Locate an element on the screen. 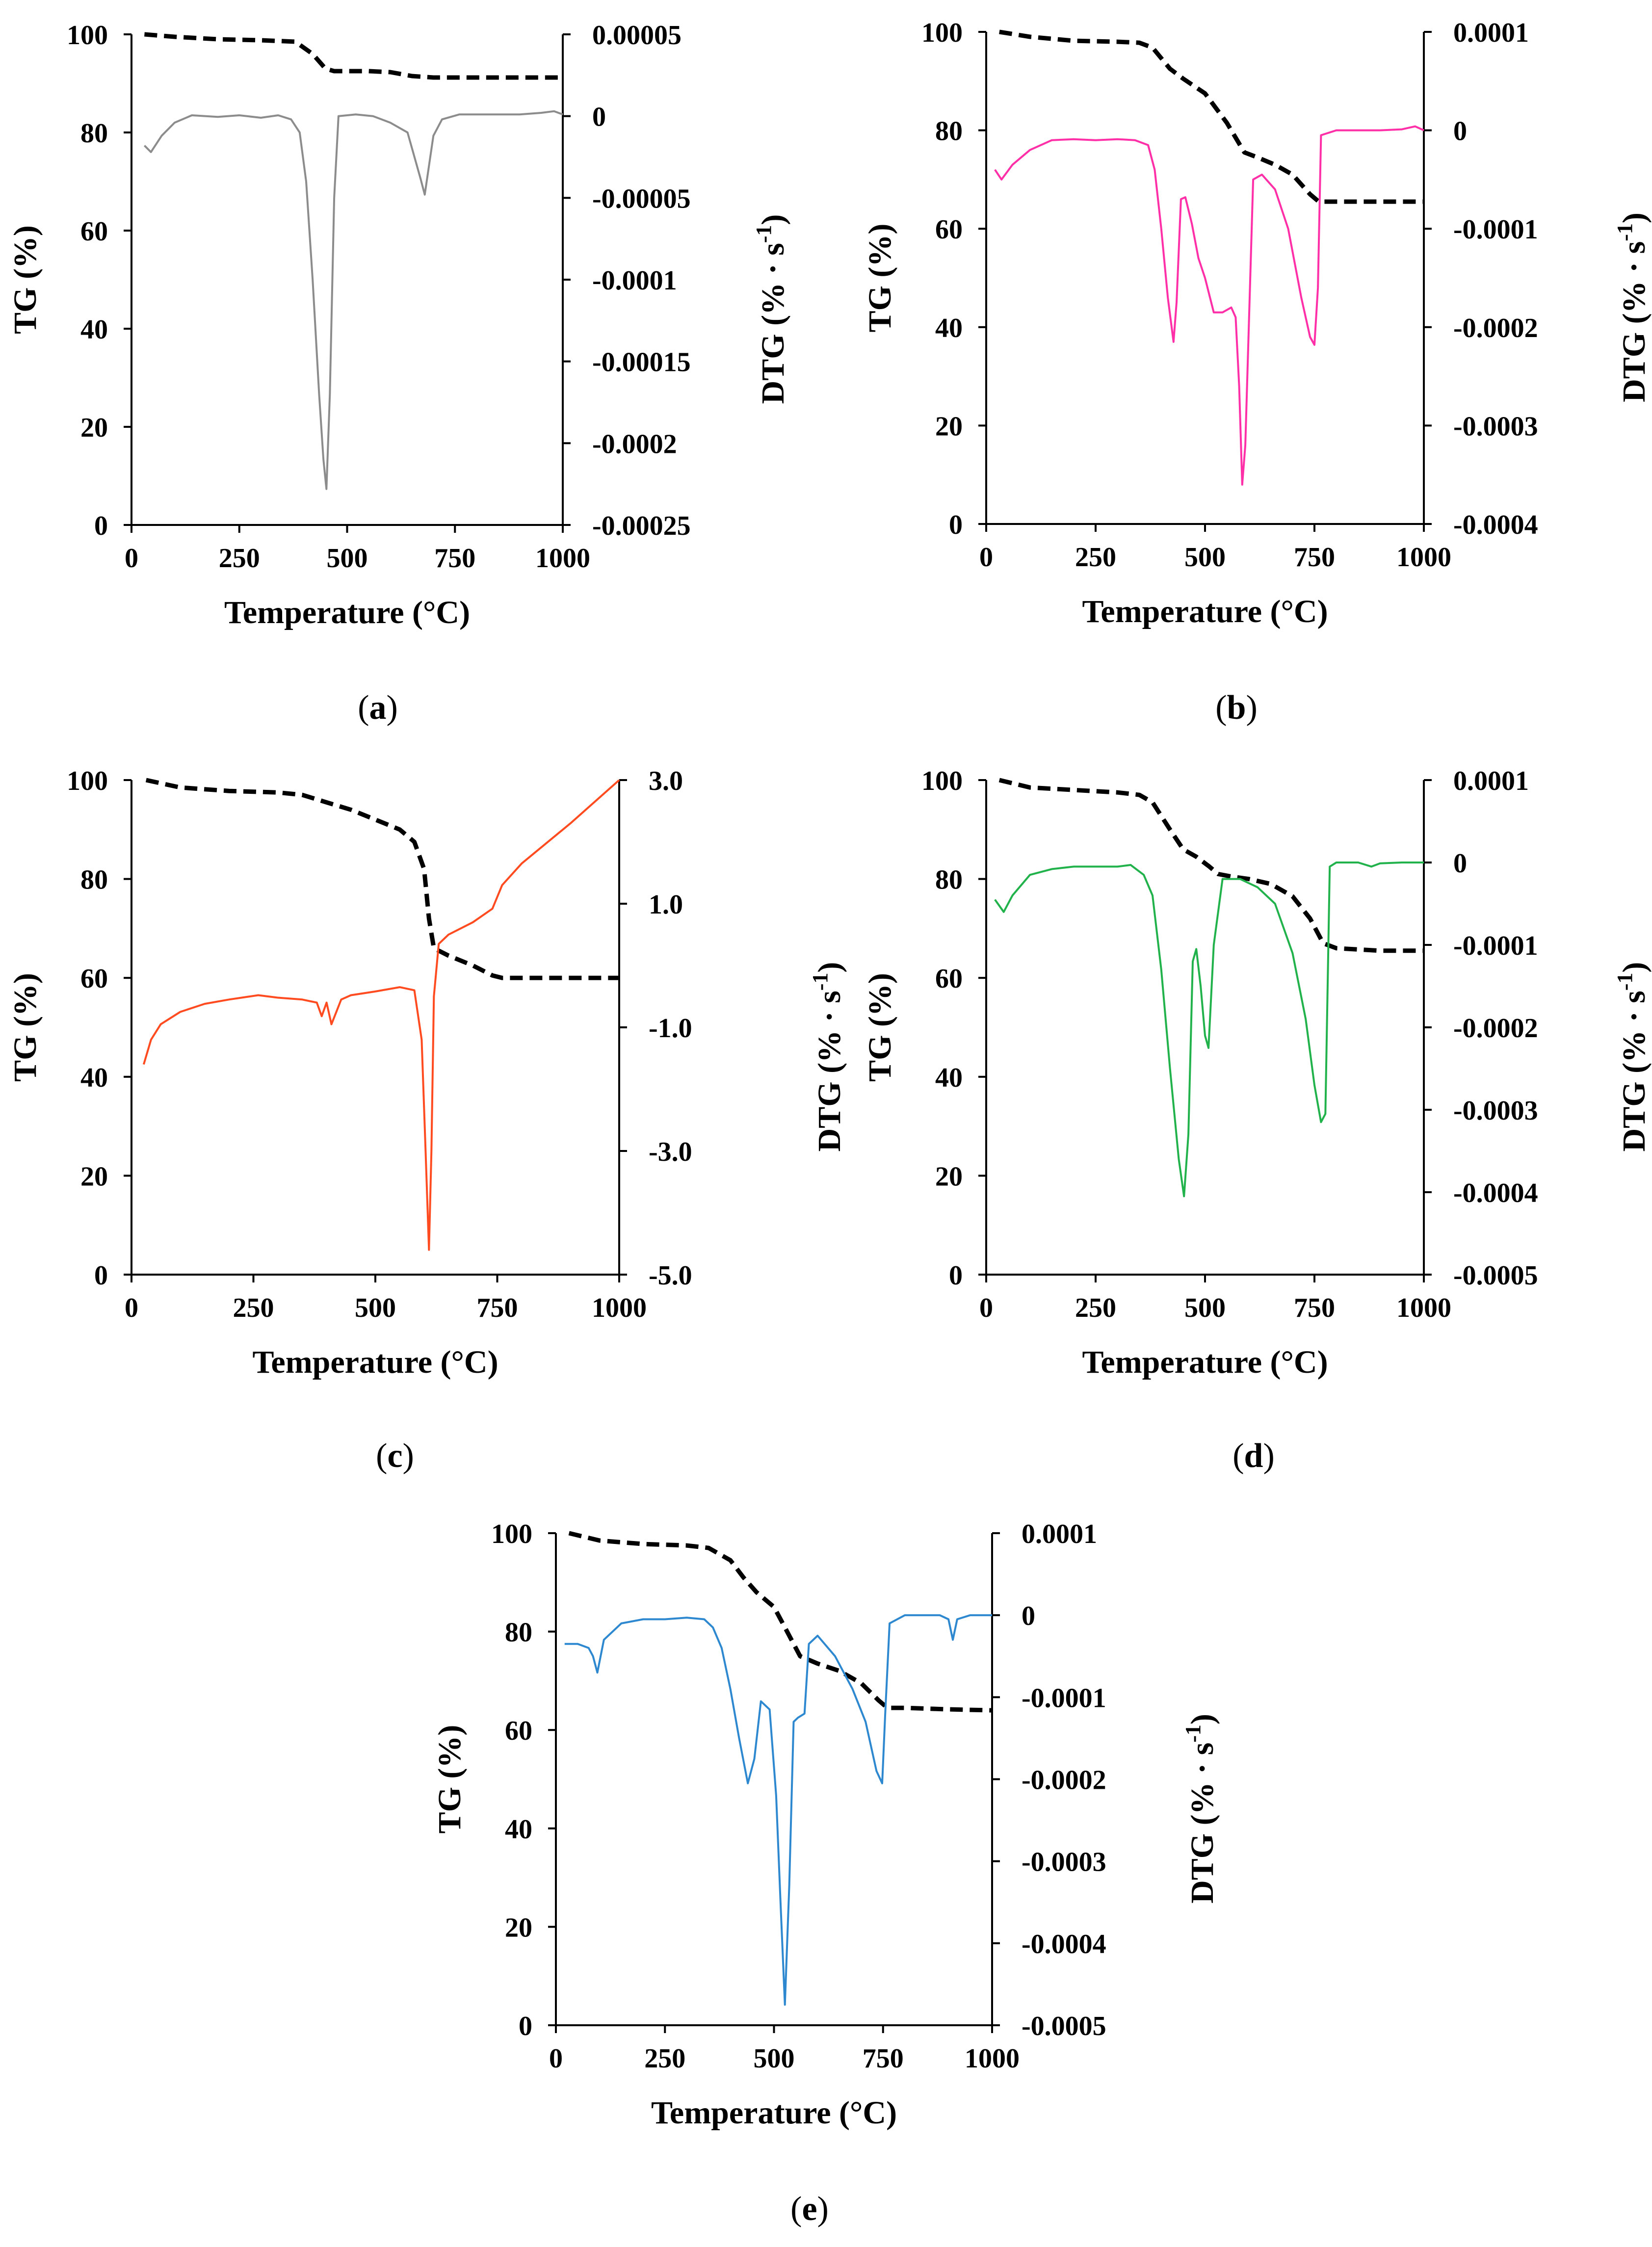  y2-tick-label: -5.0 is located at coordinates (671, 1276).